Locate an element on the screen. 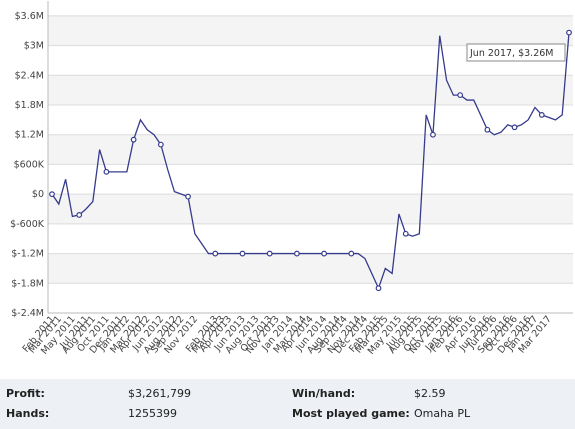 This screenshot has height=429, width=575. stat-label: Profit: is located at coordinates (25, 393).